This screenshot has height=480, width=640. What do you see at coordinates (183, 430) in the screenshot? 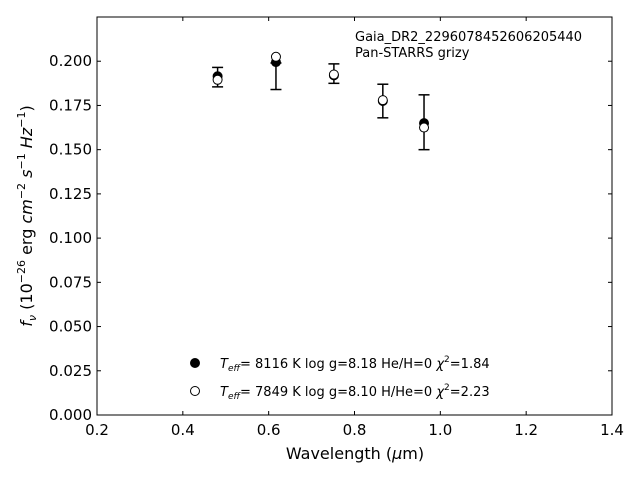
I see `x-tick-label: 0.4` at bounding box center [183, 430].